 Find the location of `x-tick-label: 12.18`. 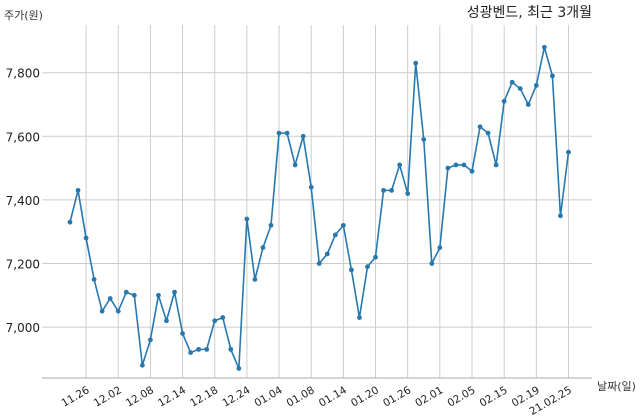

x-tick-label: 12.18 is located at coordinates (204, 396).